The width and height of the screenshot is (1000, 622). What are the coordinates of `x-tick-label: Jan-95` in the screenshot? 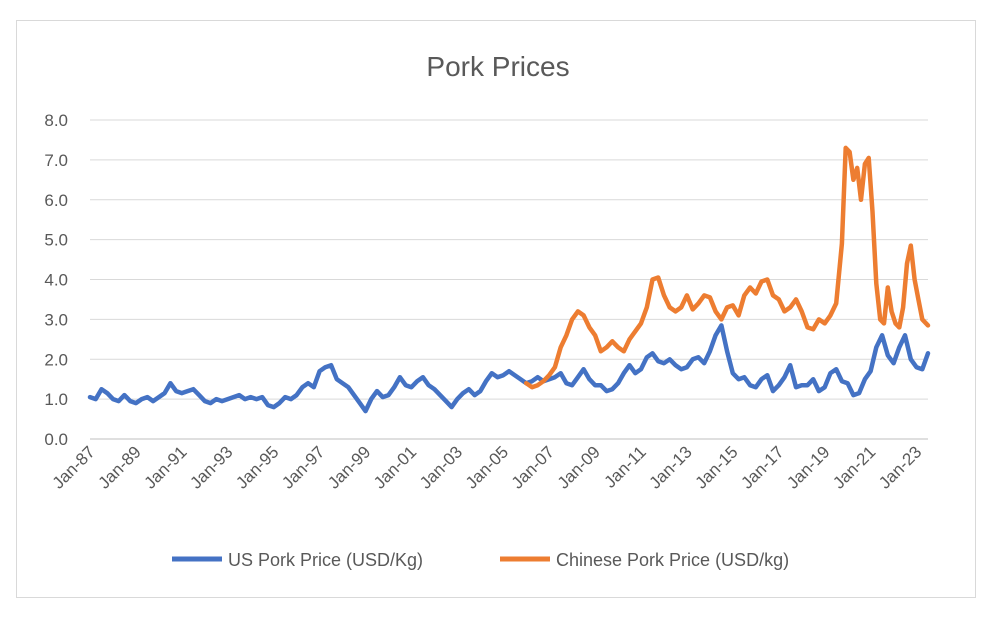 It's located at (257, 467).